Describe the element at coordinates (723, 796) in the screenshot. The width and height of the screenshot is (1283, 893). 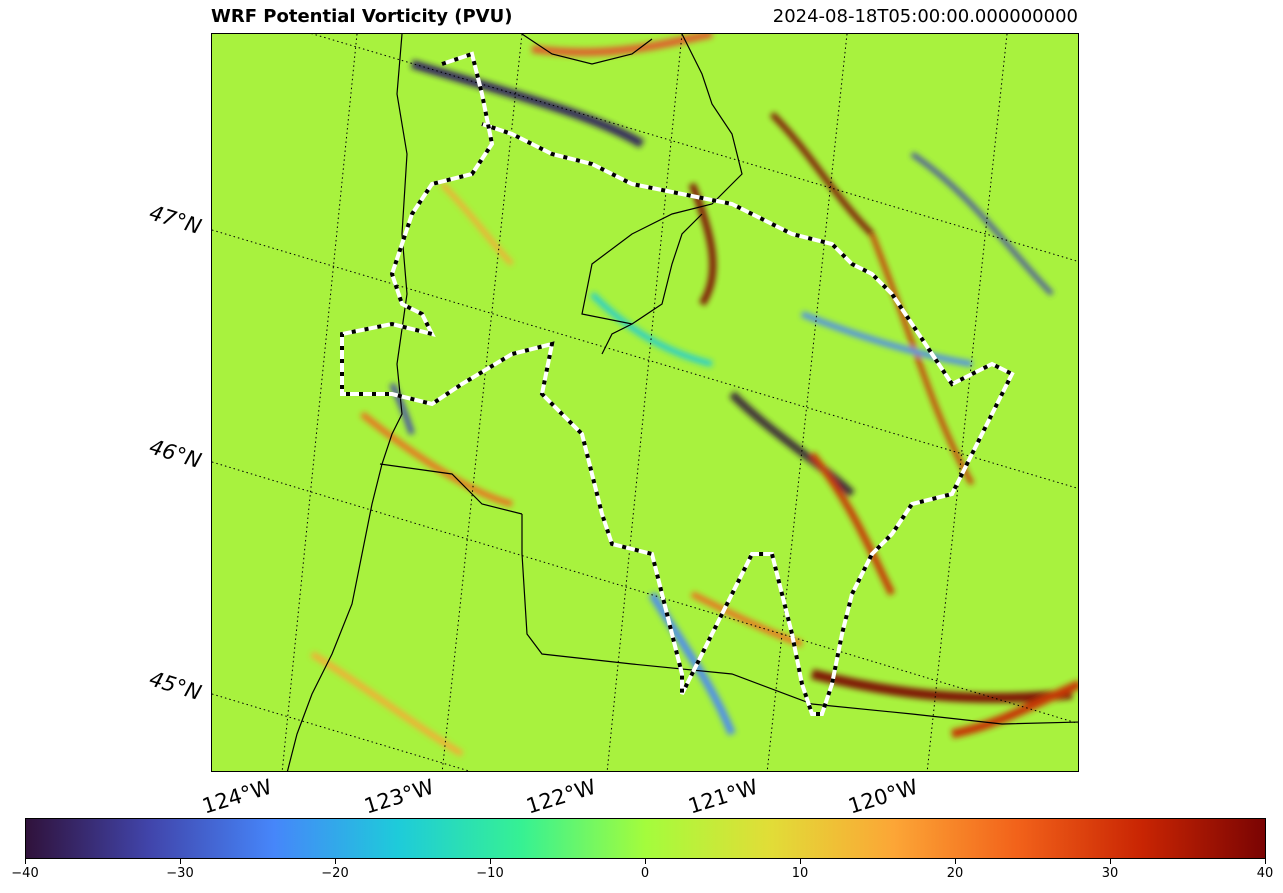
I see `lon-label-121w: 121°W` at that location.